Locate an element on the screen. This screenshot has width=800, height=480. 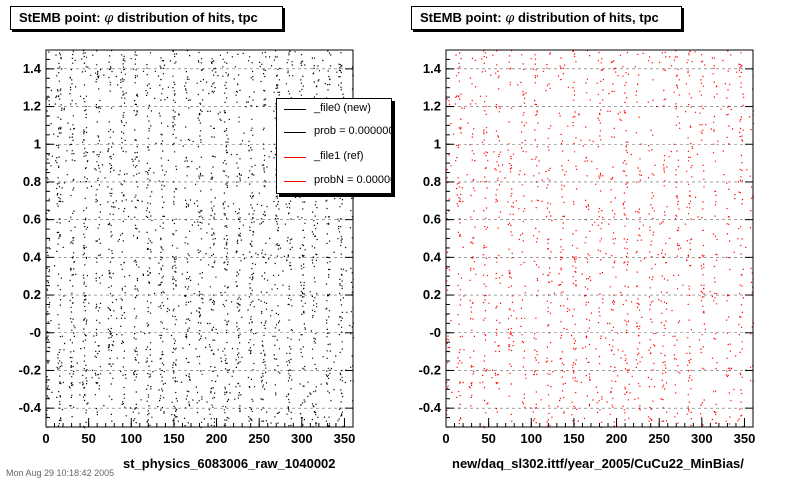
legend-swatch-probn is located at coordinates (295, 181).